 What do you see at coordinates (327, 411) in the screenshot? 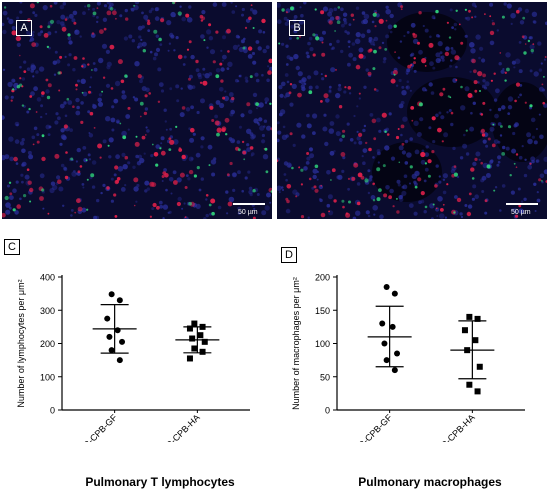
I see `chart-d-y-tick-label: 0` at bounding box center [327, 411].